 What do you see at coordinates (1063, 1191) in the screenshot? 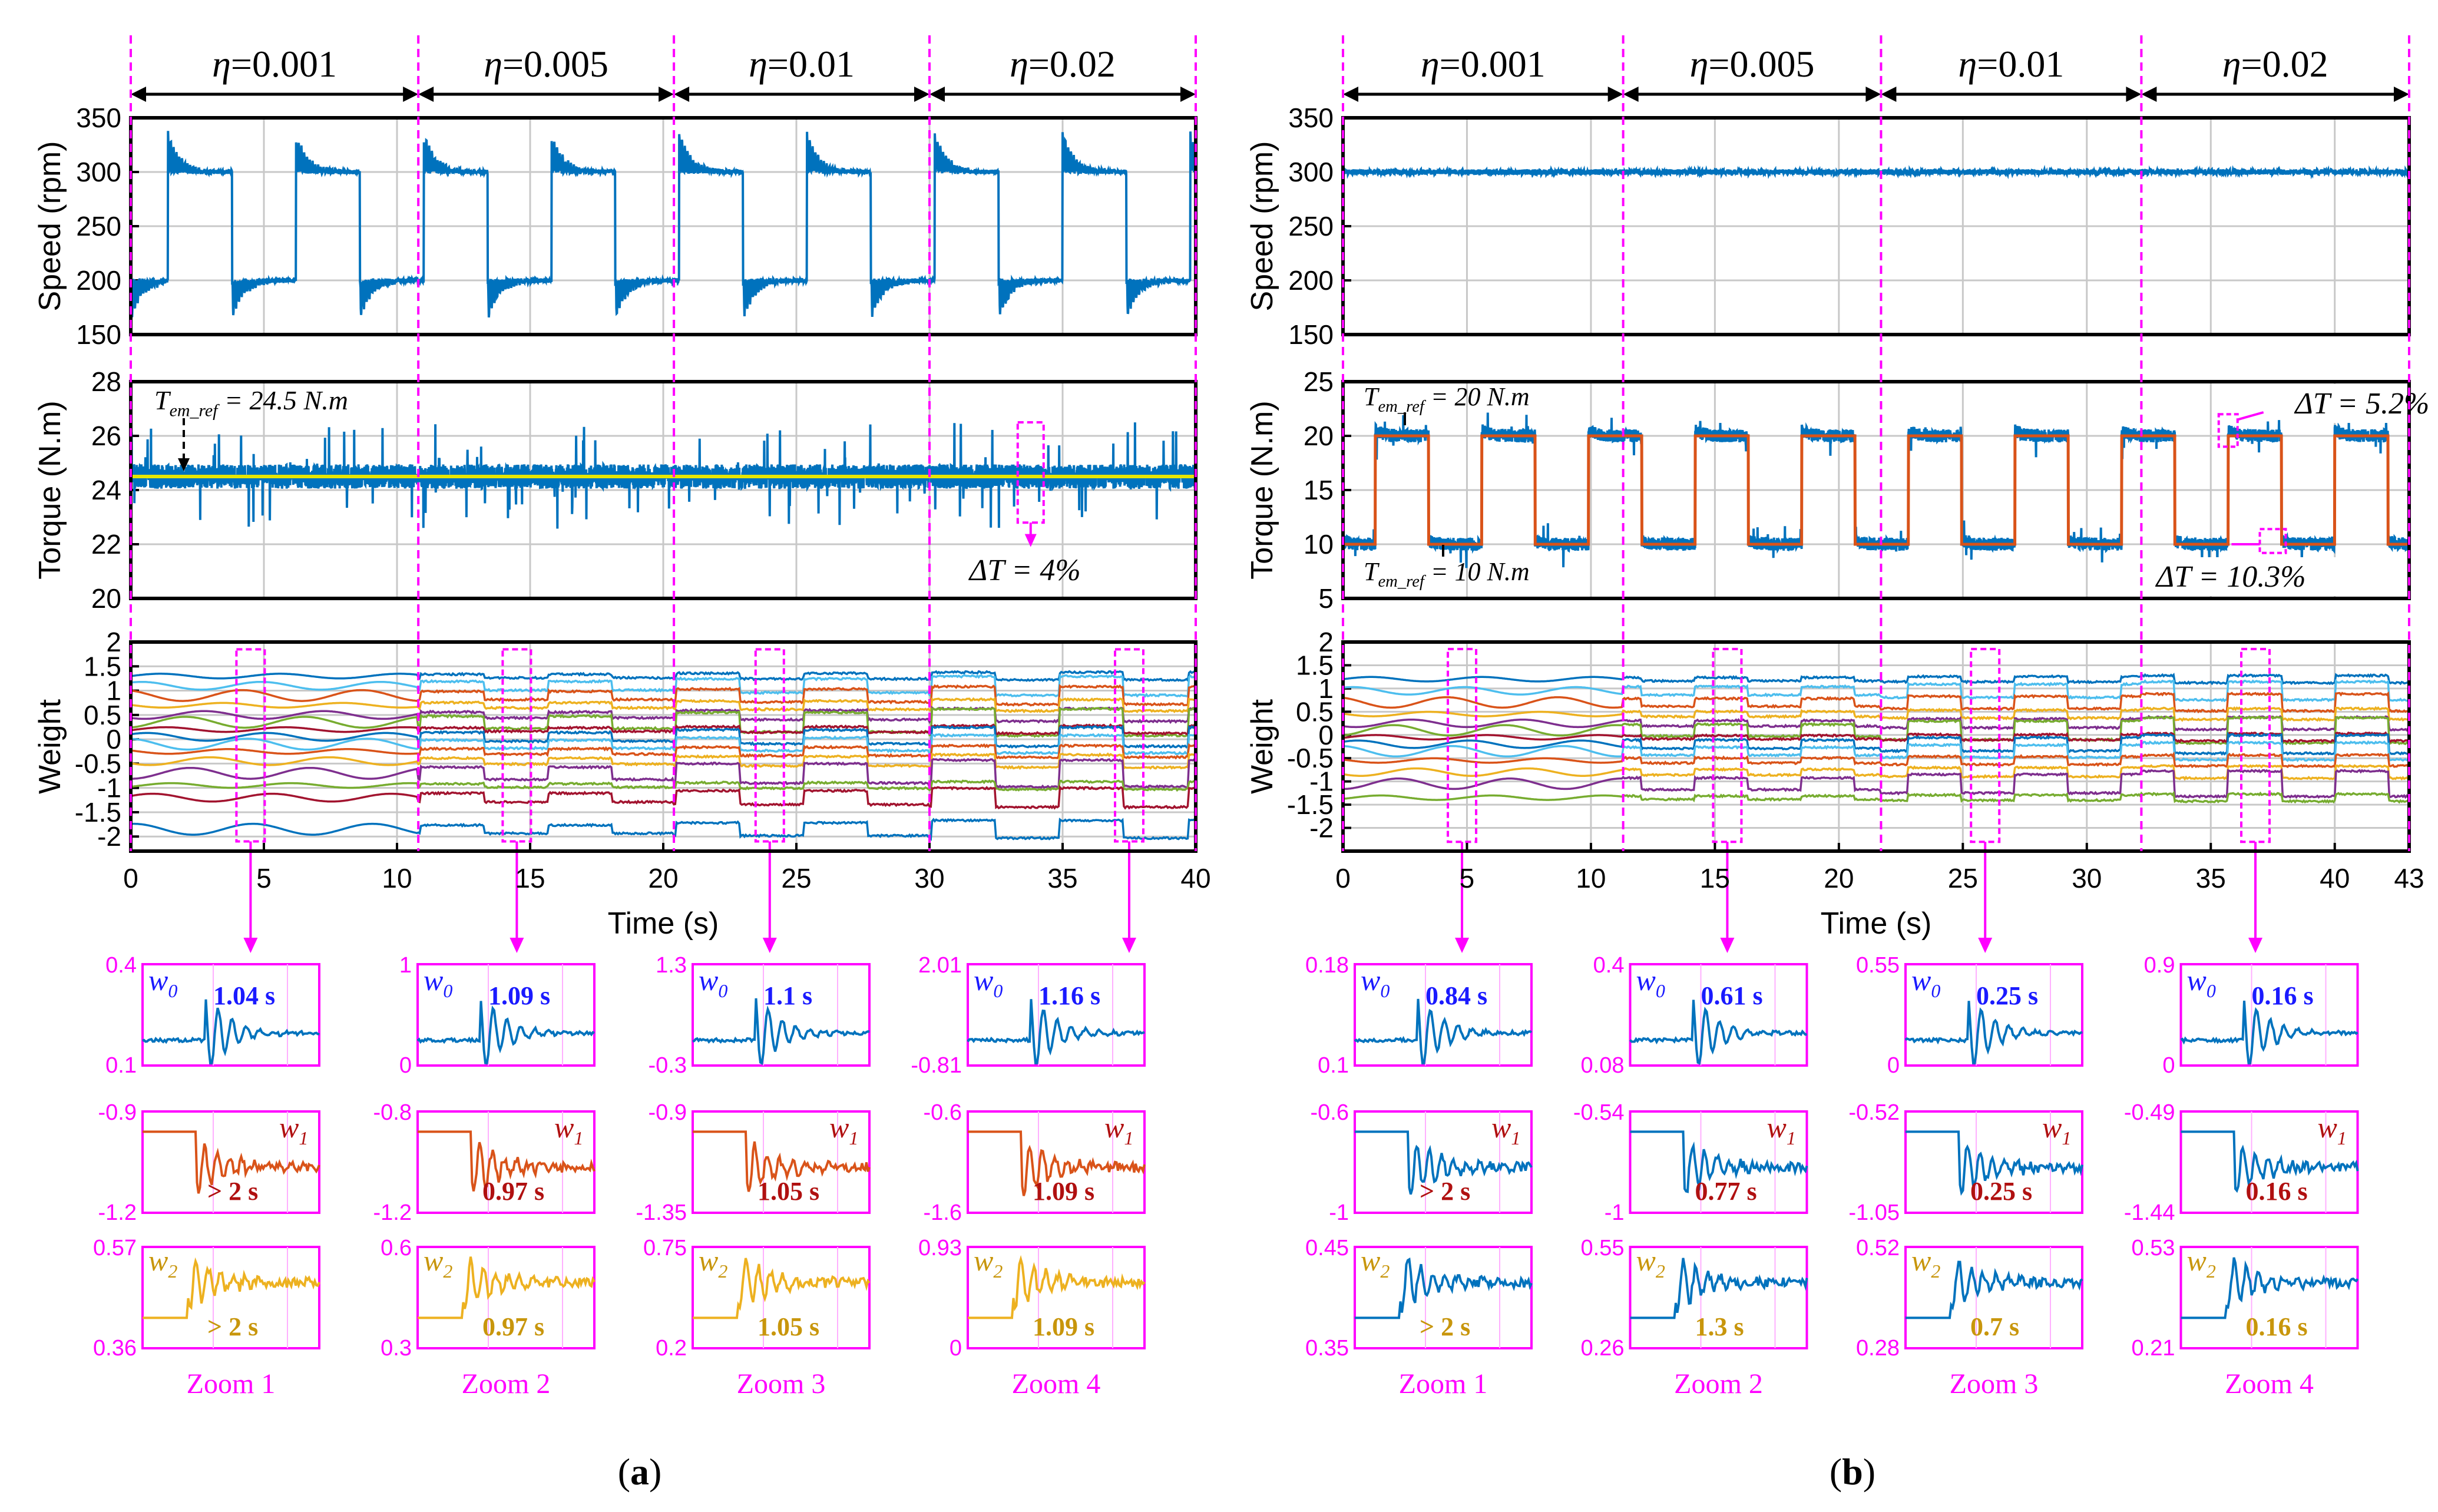
I see `zoom-w1-time: 1.09 s` at bounding box center [1063, 1191].